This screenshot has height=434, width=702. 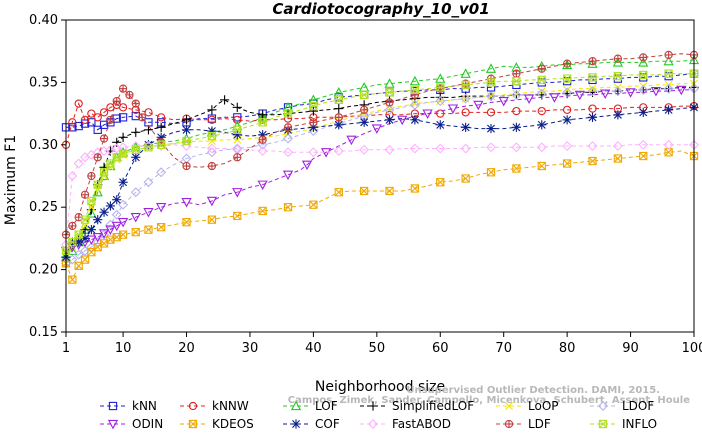 I want to click on legend-item-ldof: LDOF, so click(x=622, y=406).